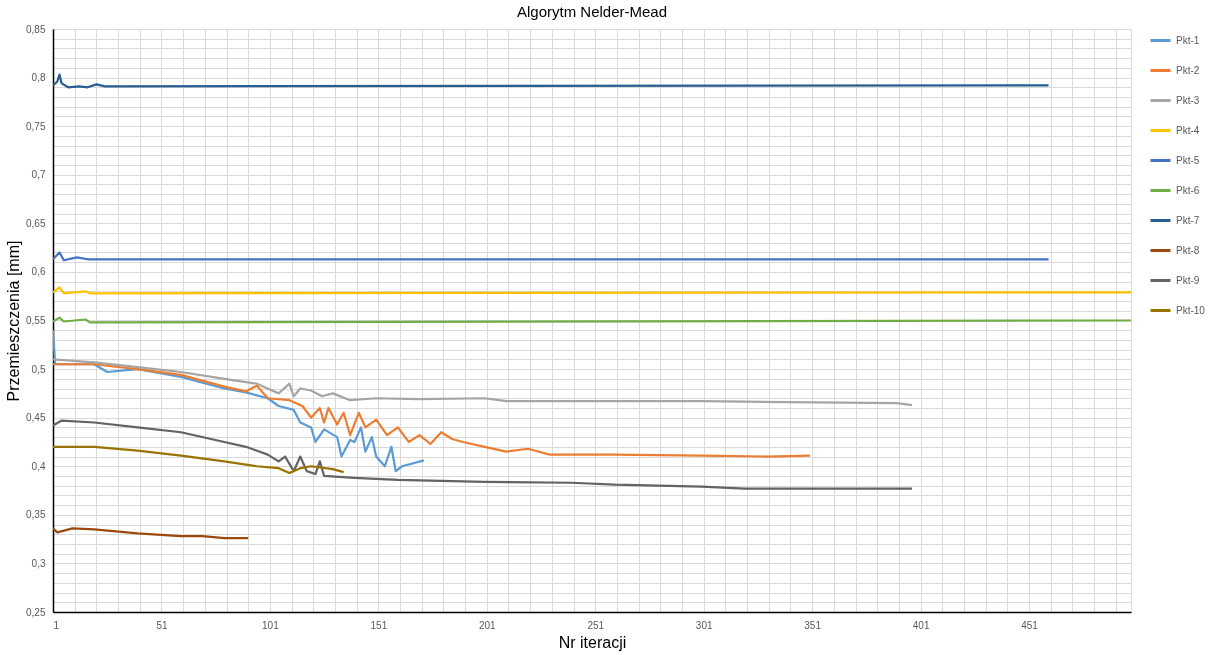 Image resolution: width=1210 pixels, height=655 pixels. What do you see at coordinates (38, 175) in the screenshot?
I see `y-tick-label: 0,7` at bounding box center [38, 175].